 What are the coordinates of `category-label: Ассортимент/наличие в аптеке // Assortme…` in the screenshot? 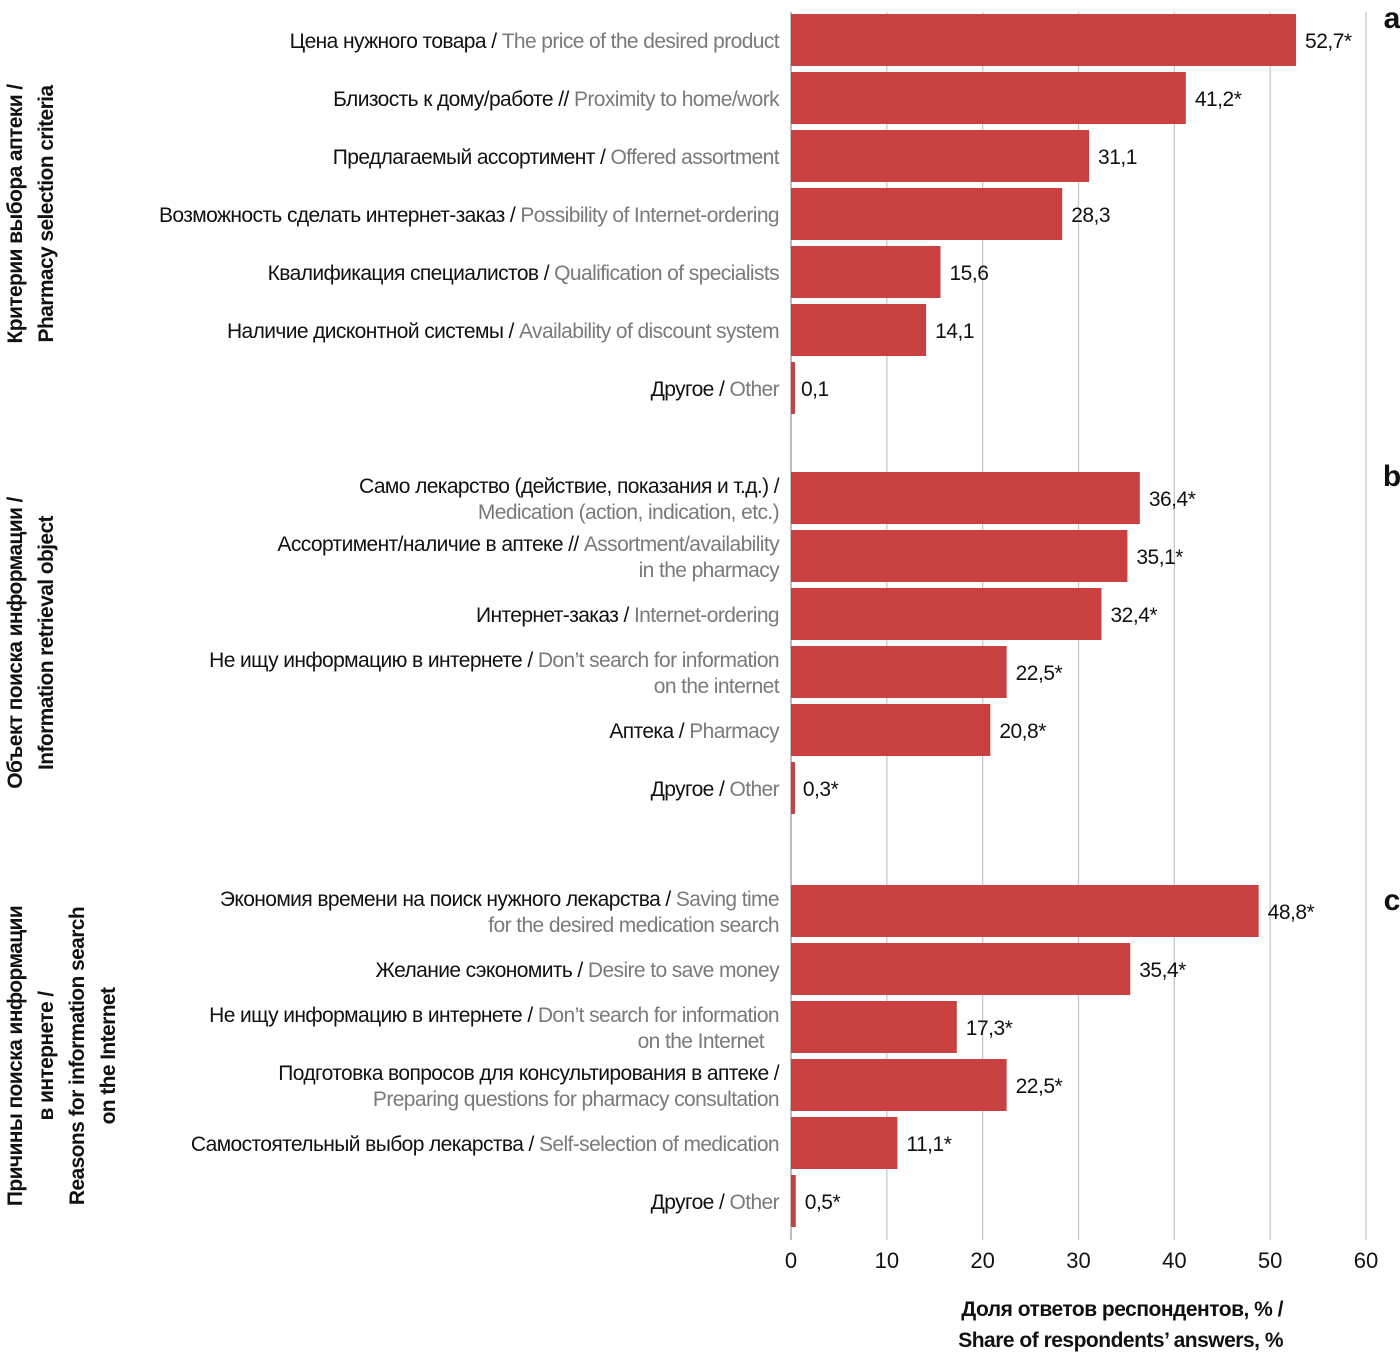 It's located at (528, 544).